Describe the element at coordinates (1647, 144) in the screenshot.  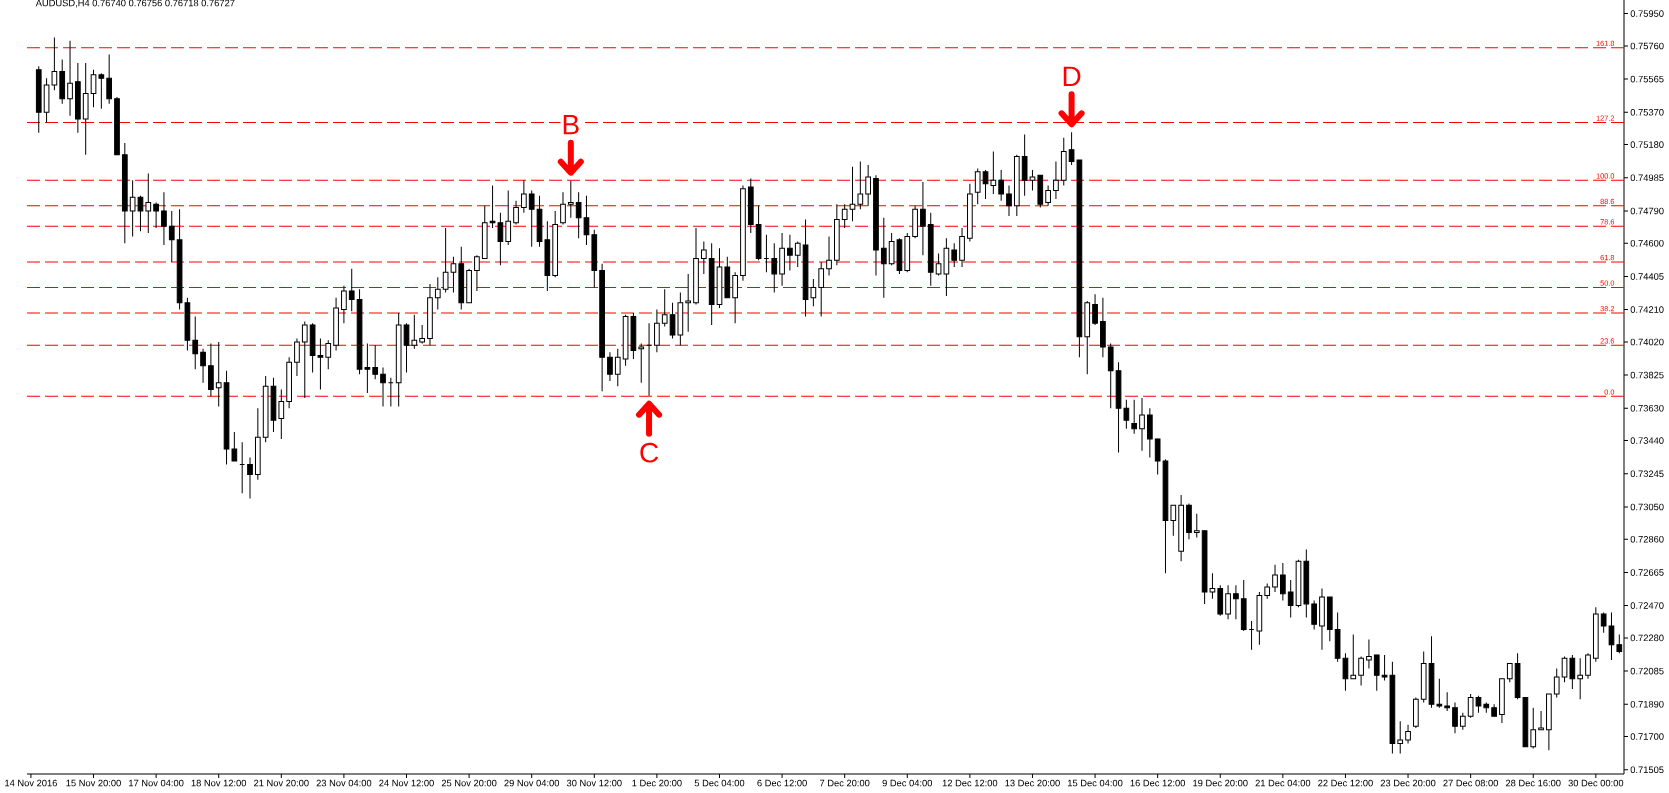
I see `y-tick-label: 0.75180` at that location.